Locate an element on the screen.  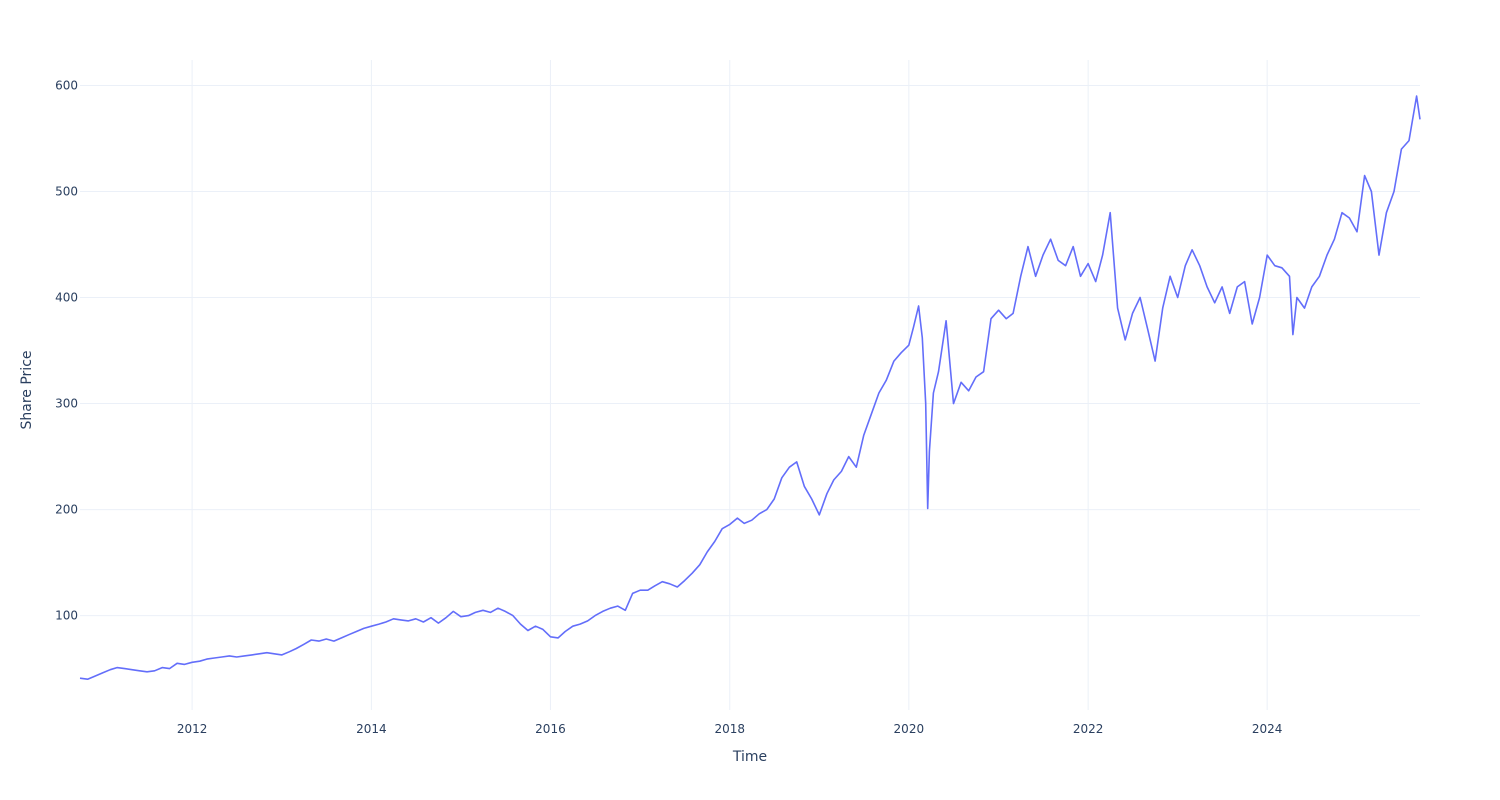
x-tick-label: 2022 is located at coordinates (1088, 729).